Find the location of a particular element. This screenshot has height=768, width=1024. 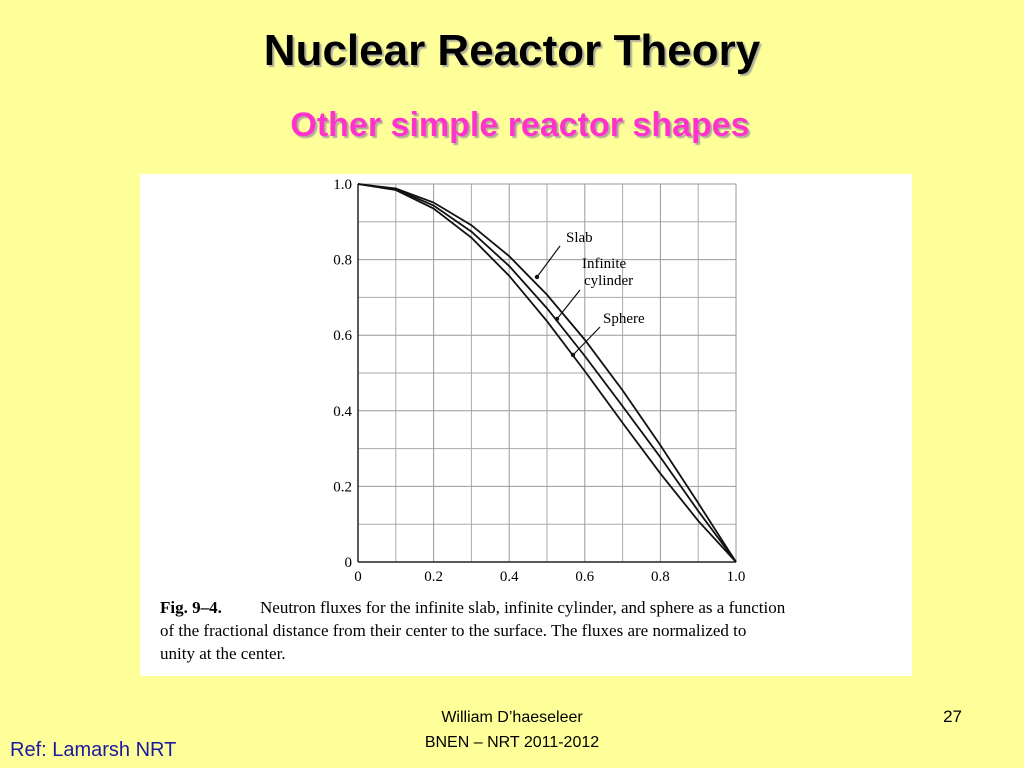

x-tick-label: 0.6 is located at coordinates (584, 577).